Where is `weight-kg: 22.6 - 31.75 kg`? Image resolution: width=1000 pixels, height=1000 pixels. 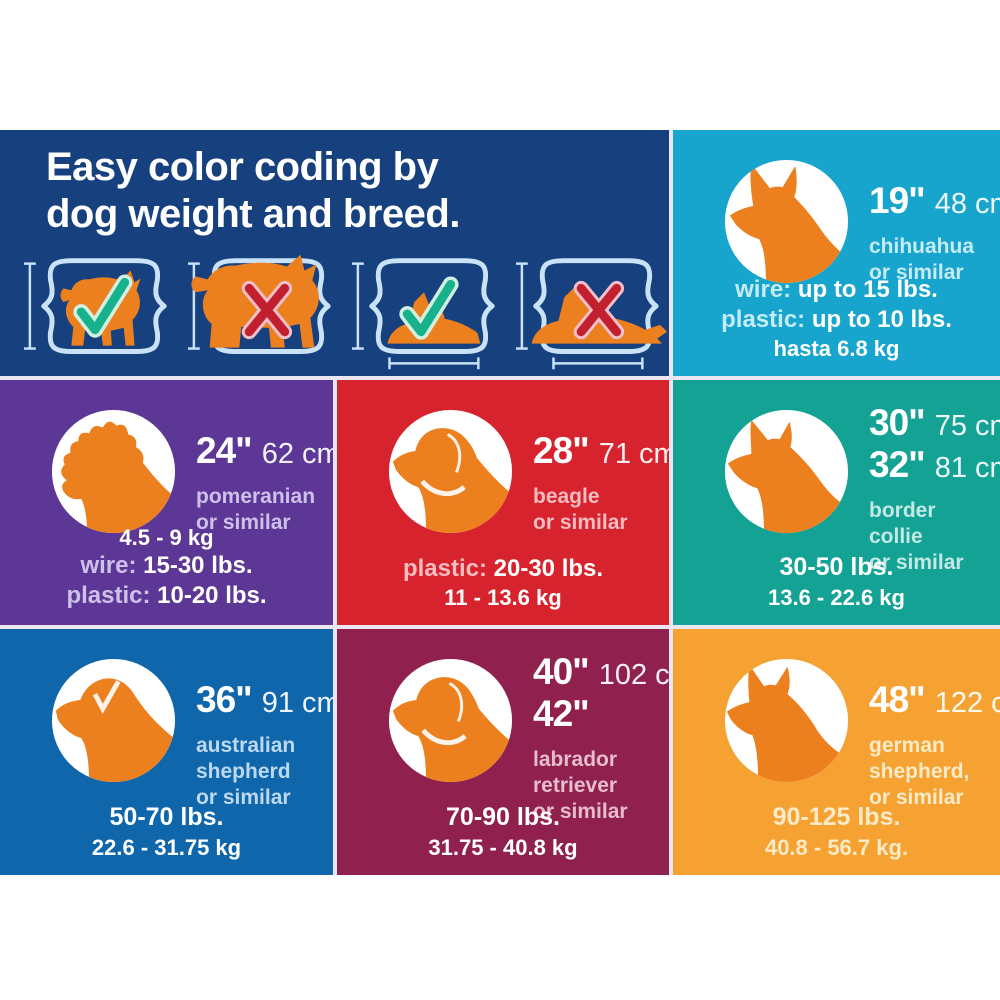 weight-kg: 22.6 - 31.75 kg is located at coordinates (166, 847).